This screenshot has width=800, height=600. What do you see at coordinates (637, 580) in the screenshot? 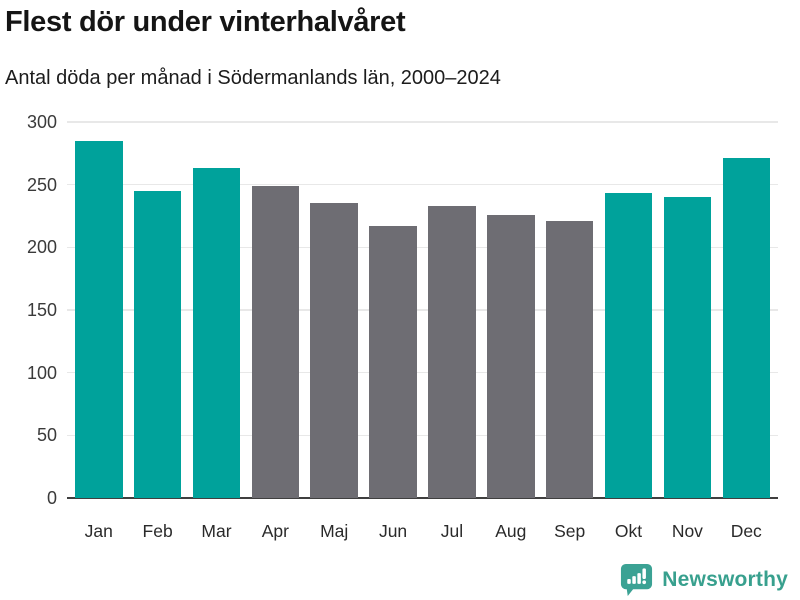
I see `newsworthy-logo-icon` at bounding box center [637, 580].